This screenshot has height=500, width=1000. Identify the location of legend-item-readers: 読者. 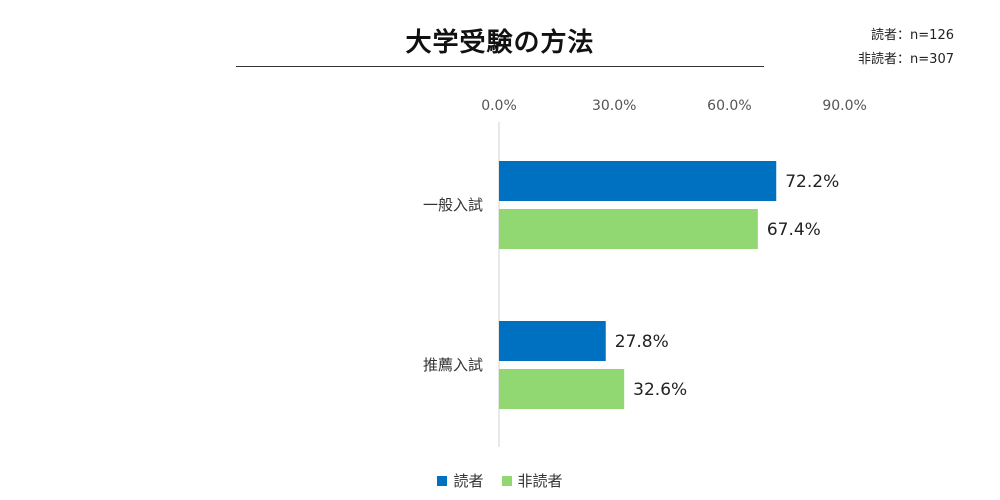
(460, 480).